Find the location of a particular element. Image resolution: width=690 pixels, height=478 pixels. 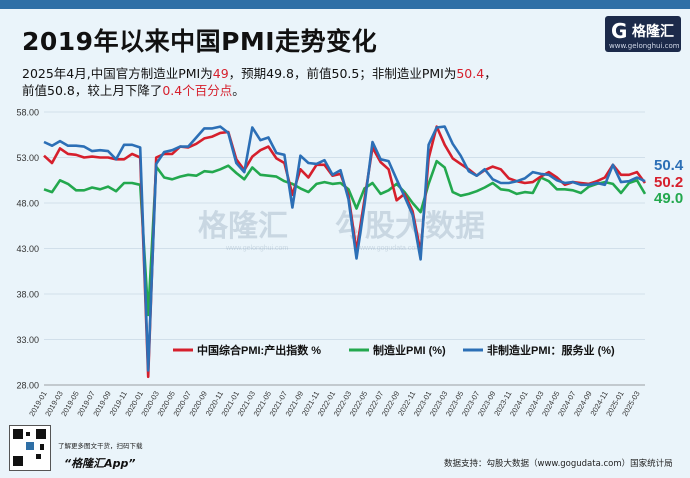

summary-text: 前值50.8，较上月下降了 is located at coordinates (92, 90).